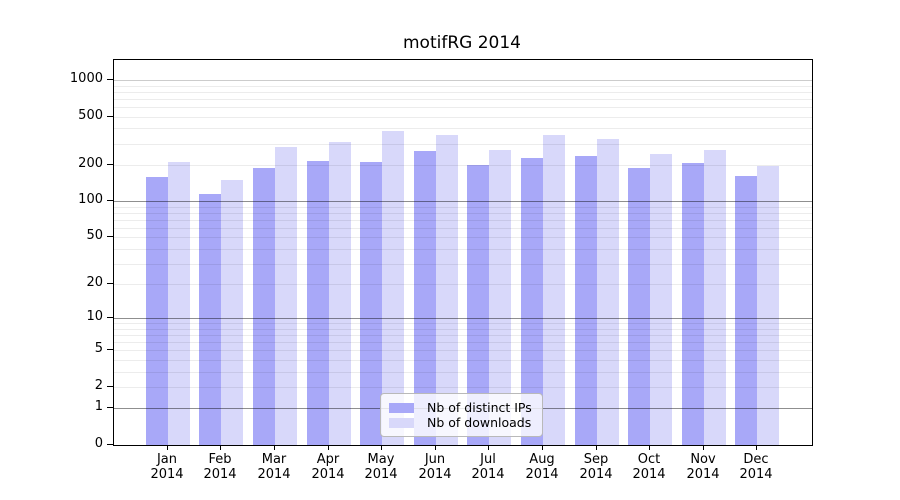  I want to click on x-tick-label-jan: Jan 2014, so click(167, 467).